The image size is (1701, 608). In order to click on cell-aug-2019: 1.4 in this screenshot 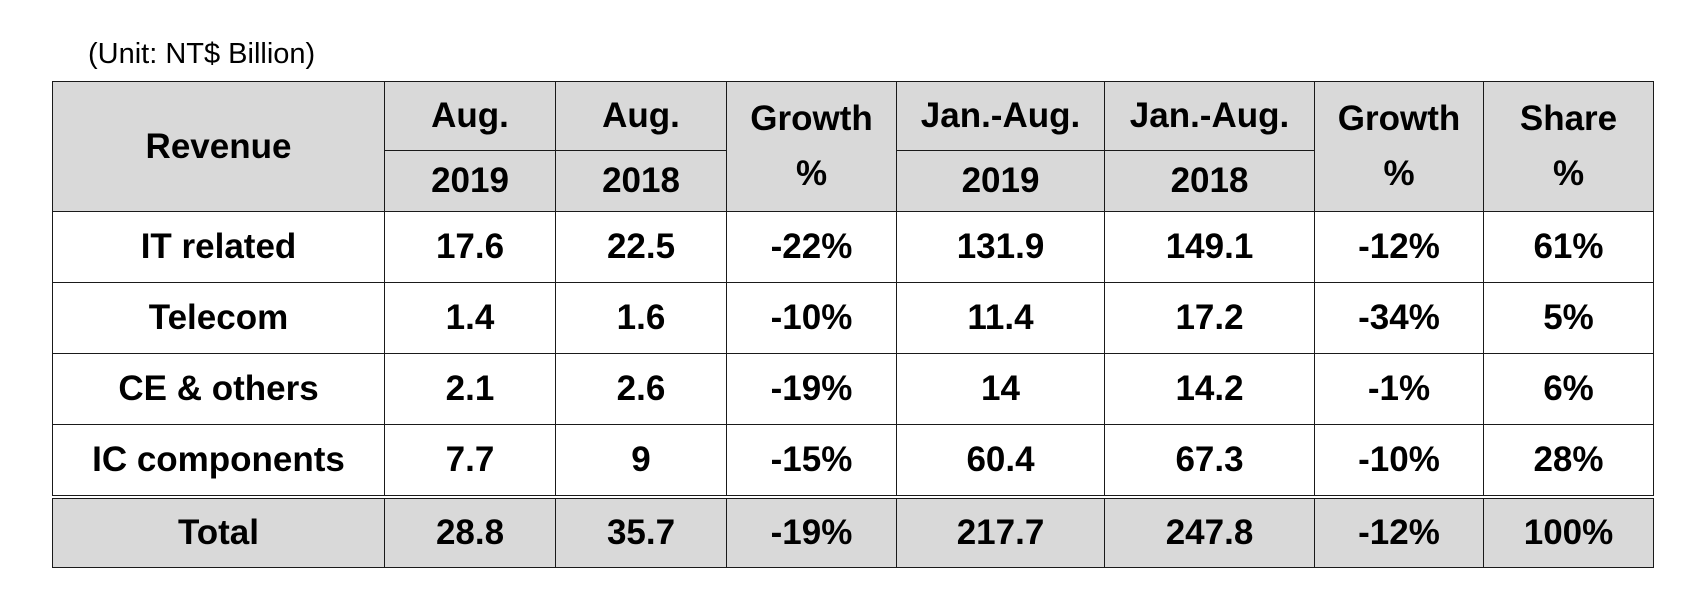, I will do `click(470, 318)`.